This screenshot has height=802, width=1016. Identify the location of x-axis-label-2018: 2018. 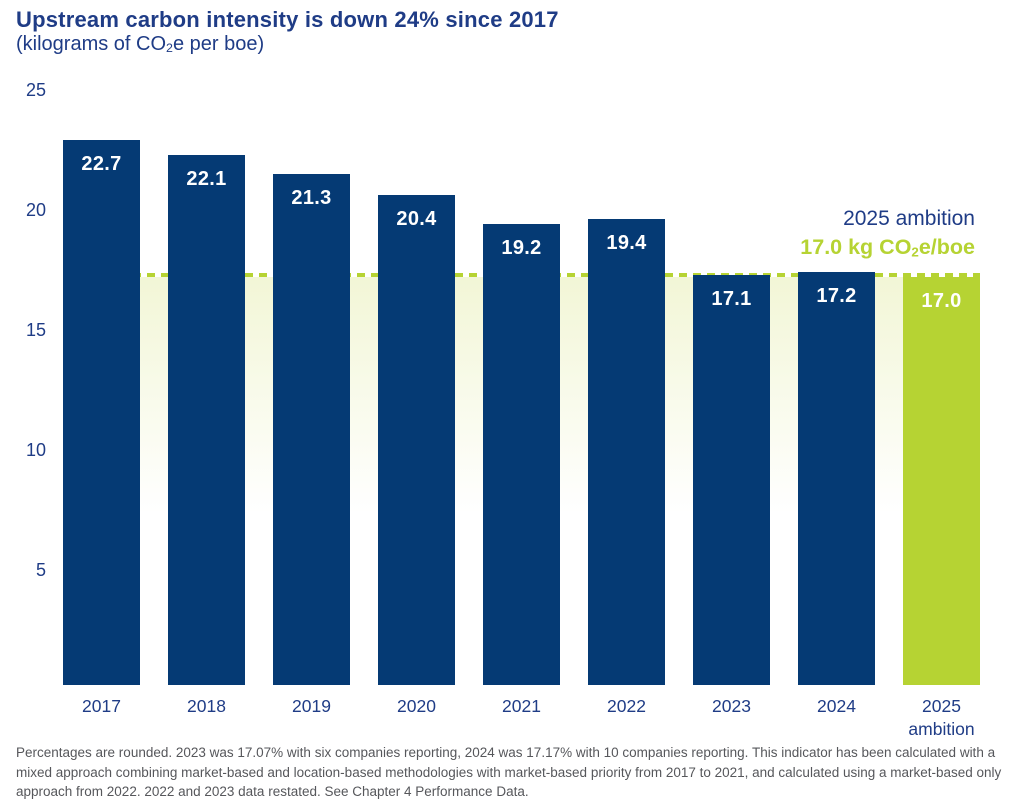
(206, 706).